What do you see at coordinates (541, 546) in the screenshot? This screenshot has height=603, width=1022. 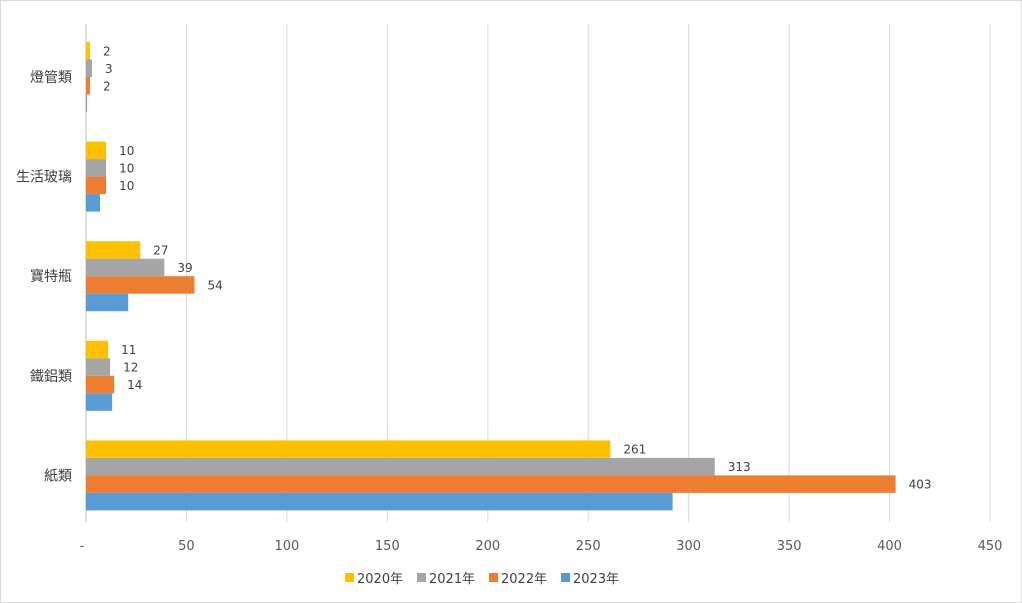 I see `x-axis-tick-labels: - 50 100 150 200 250 300 350 400 450` at bounding box center [541, 546].